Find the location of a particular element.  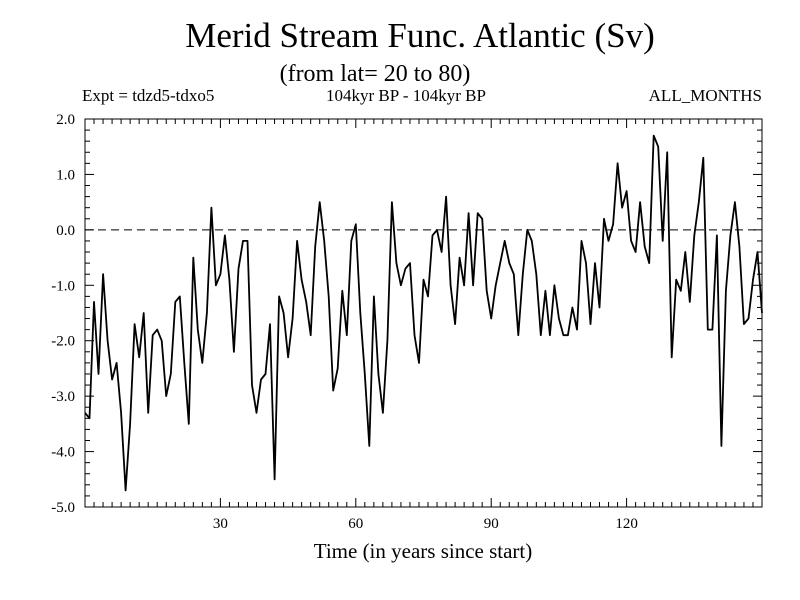

period-label: 104kyr BP - 104kyr BP is located at coordinates (406, 95).